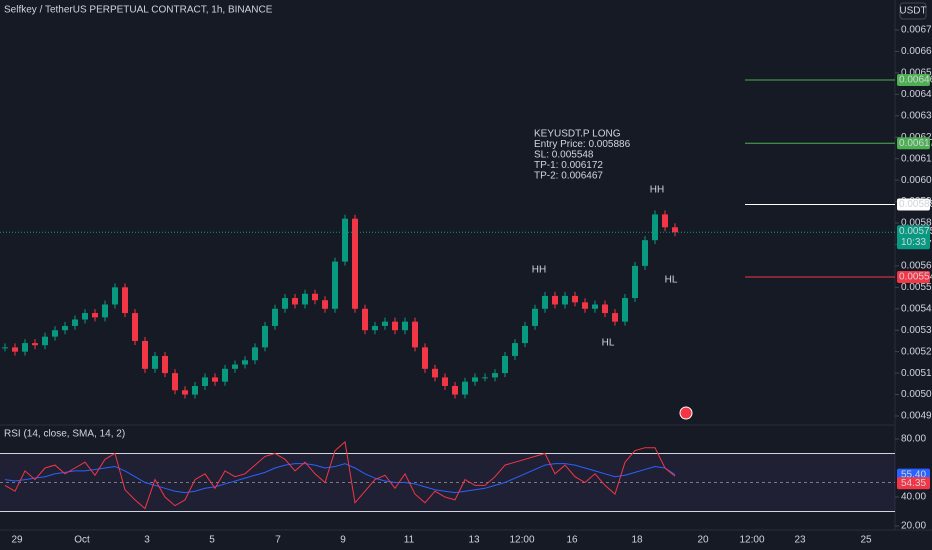 Image resolution: width=932 pixels, height=550 pixels. Describe the element at coordinates (343, 540) in the screenshot. I see `time-label: 9` at that location.